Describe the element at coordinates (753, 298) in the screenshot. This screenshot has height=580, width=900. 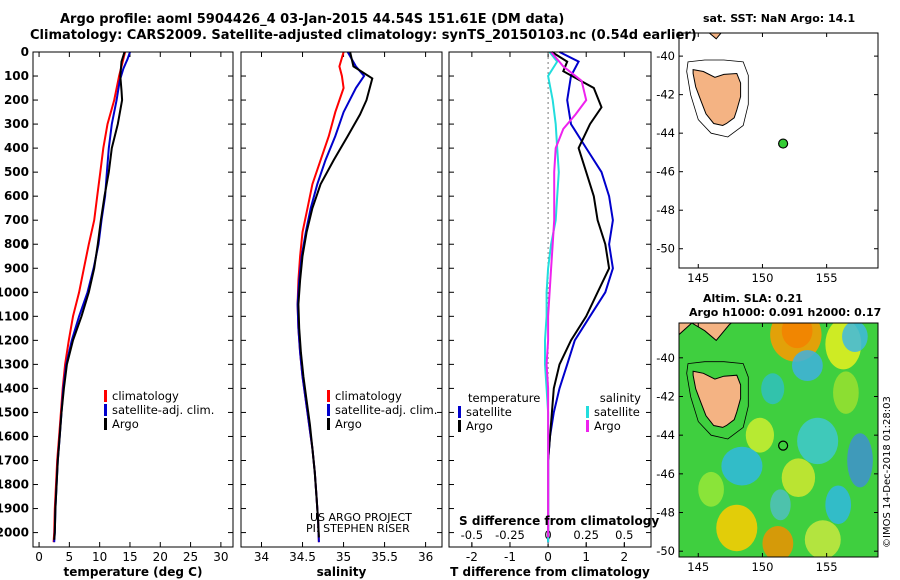
I see `map-bottom-title-line1: Altim. SLA: 0.21` at that location.